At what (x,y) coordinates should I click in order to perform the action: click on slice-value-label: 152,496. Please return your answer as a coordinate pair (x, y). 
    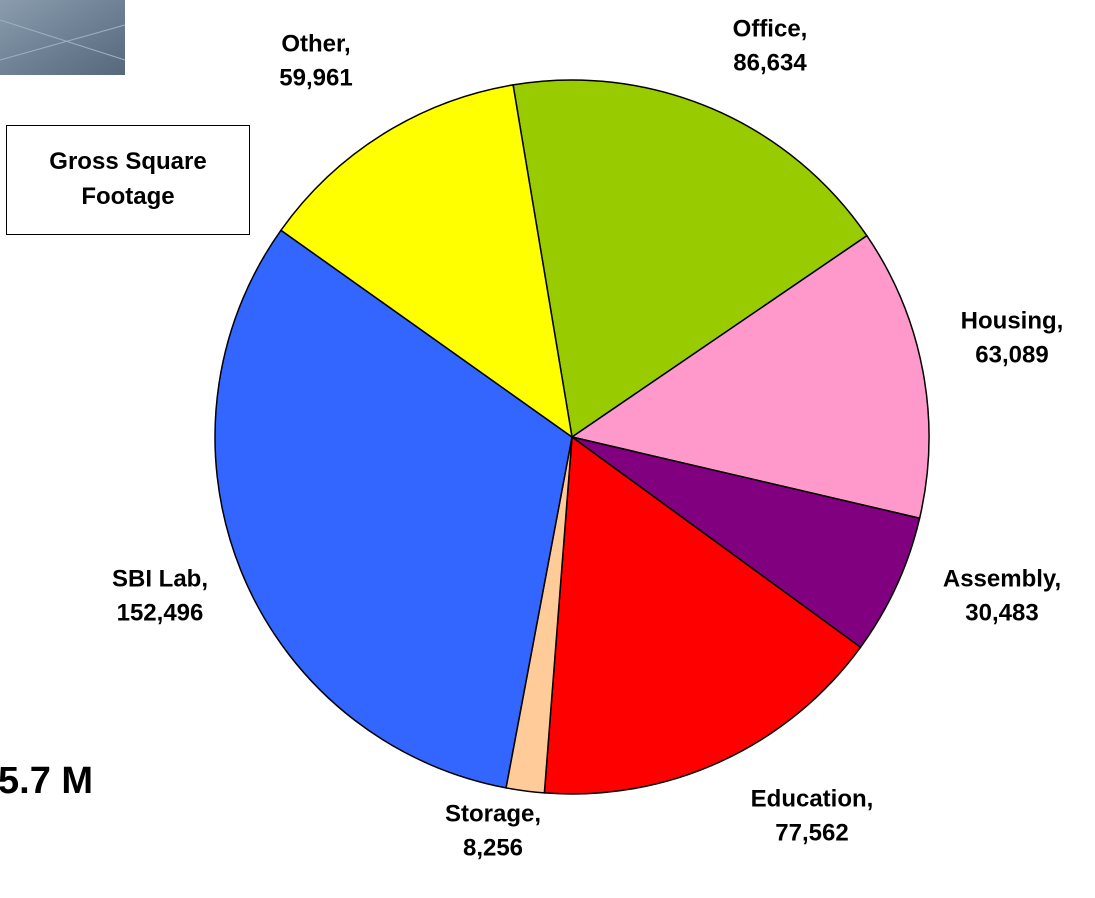
    Looking at the image, I should click on (160, 612).